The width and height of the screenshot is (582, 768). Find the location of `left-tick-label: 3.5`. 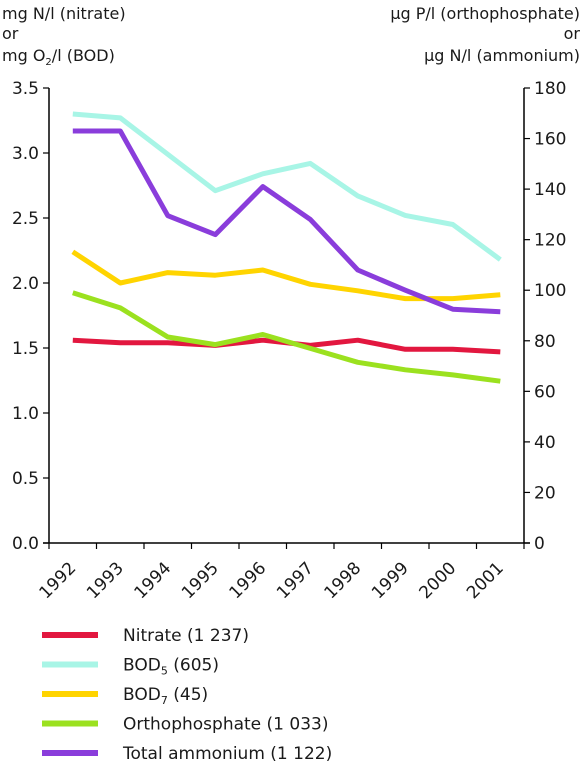

left-tick-label: 3.5 is located at coordinates (25, 89).